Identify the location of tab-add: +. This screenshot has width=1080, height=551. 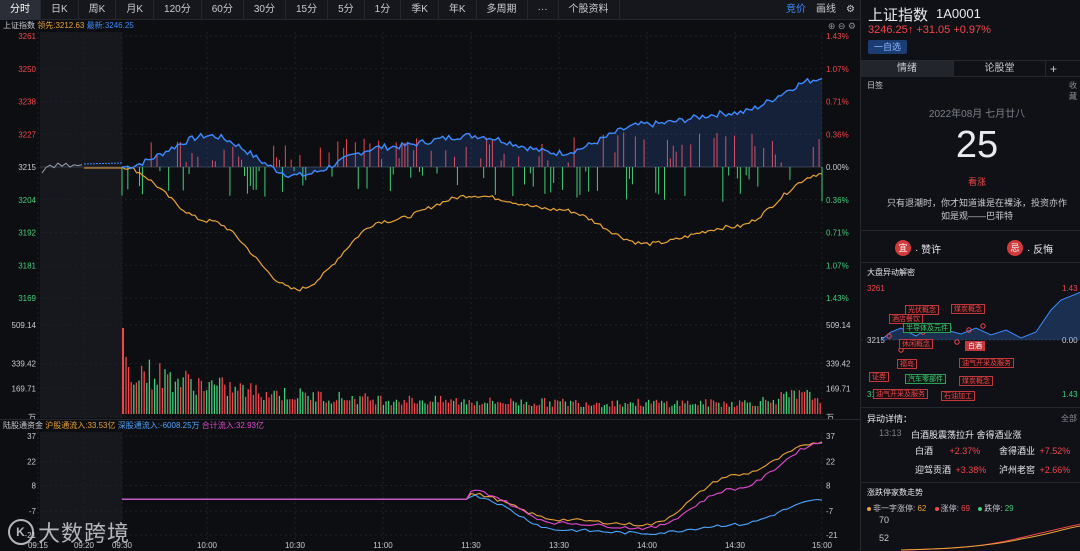
(1053, 69).